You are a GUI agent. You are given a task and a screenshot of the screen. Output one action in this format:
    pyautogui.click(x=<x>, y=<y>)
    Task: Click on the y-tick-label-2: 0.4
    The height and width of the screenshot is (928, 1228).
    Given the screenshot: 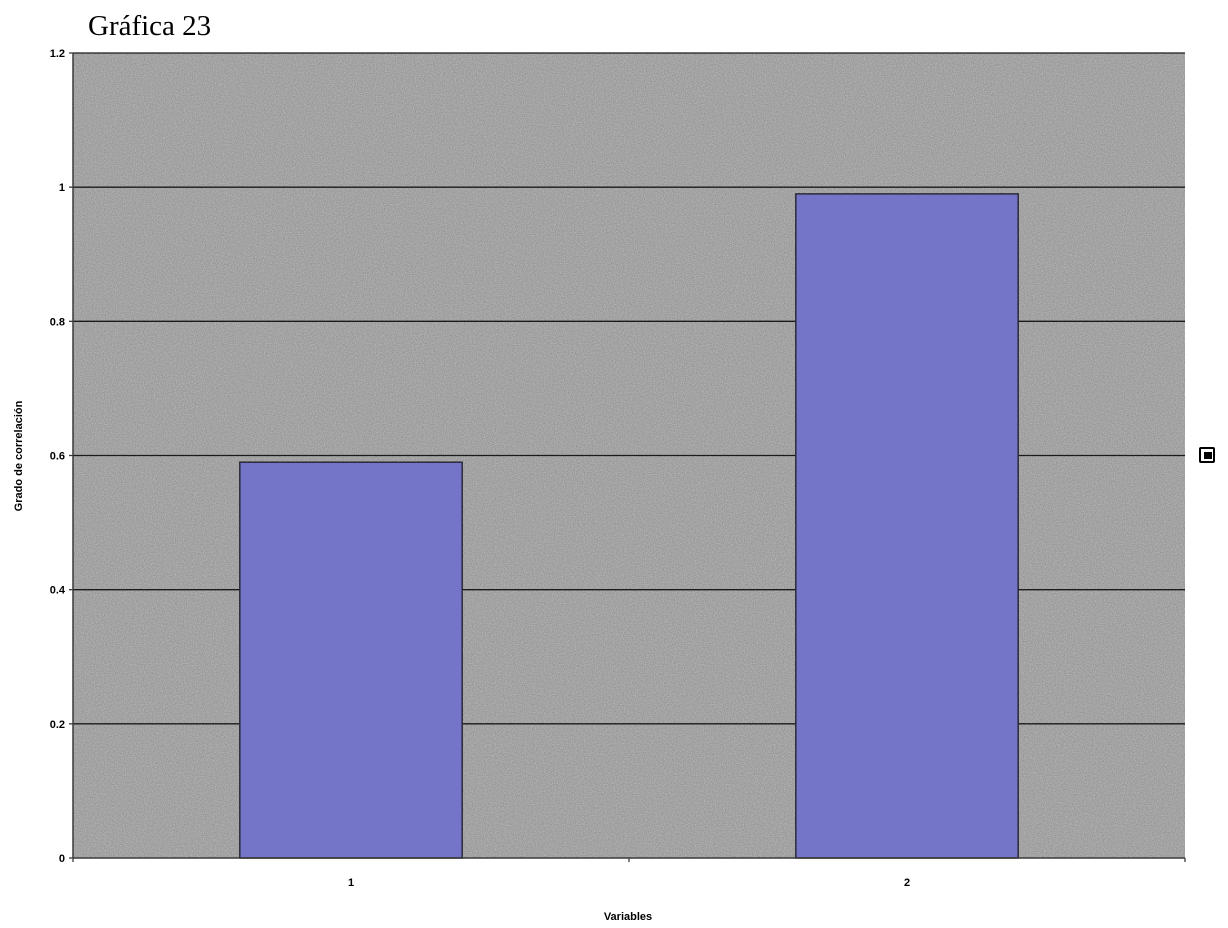 What is the action you would take?
    pyautogui.click(x=58, y=591)
    